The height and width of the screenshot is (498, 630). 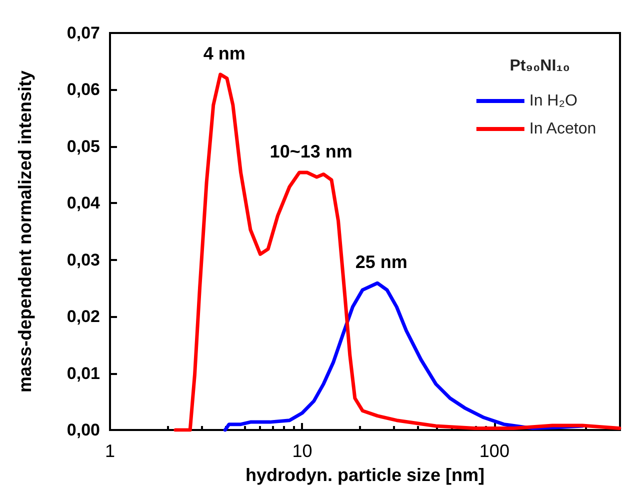 I want to click on y-tick-label: 0,06, so click(x=83, y=90).